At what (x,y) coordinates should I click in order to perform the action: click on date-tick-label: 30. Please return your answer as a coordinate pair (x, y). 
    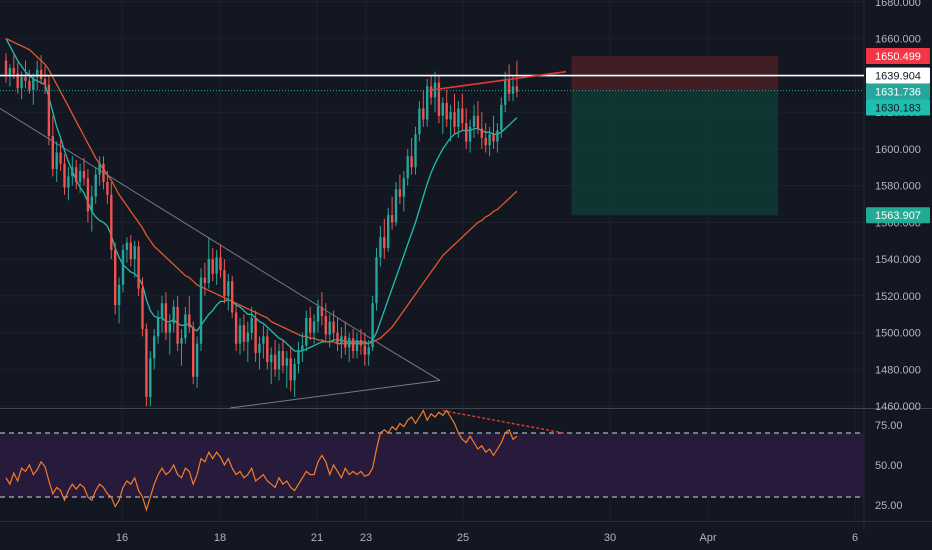
    Looking at the image, I should click on (610, 538).